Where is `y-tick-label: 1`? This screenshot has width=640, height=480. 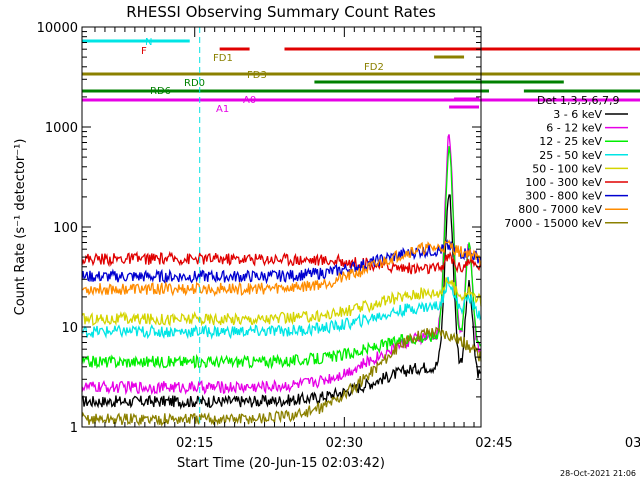 y-tick-label: 1 is located at coordinates (74, 428).